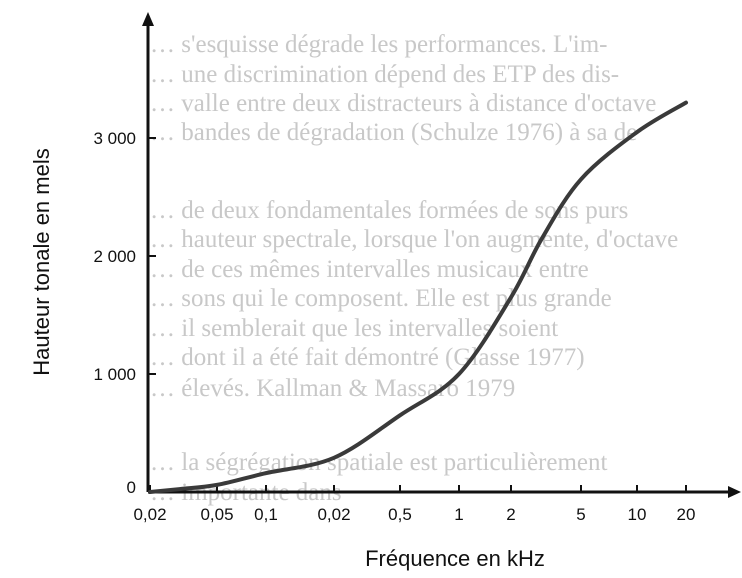  Describe the element at coordinates (510, 514) in the screenshot. I see `x-tick-label: 2` at that location.